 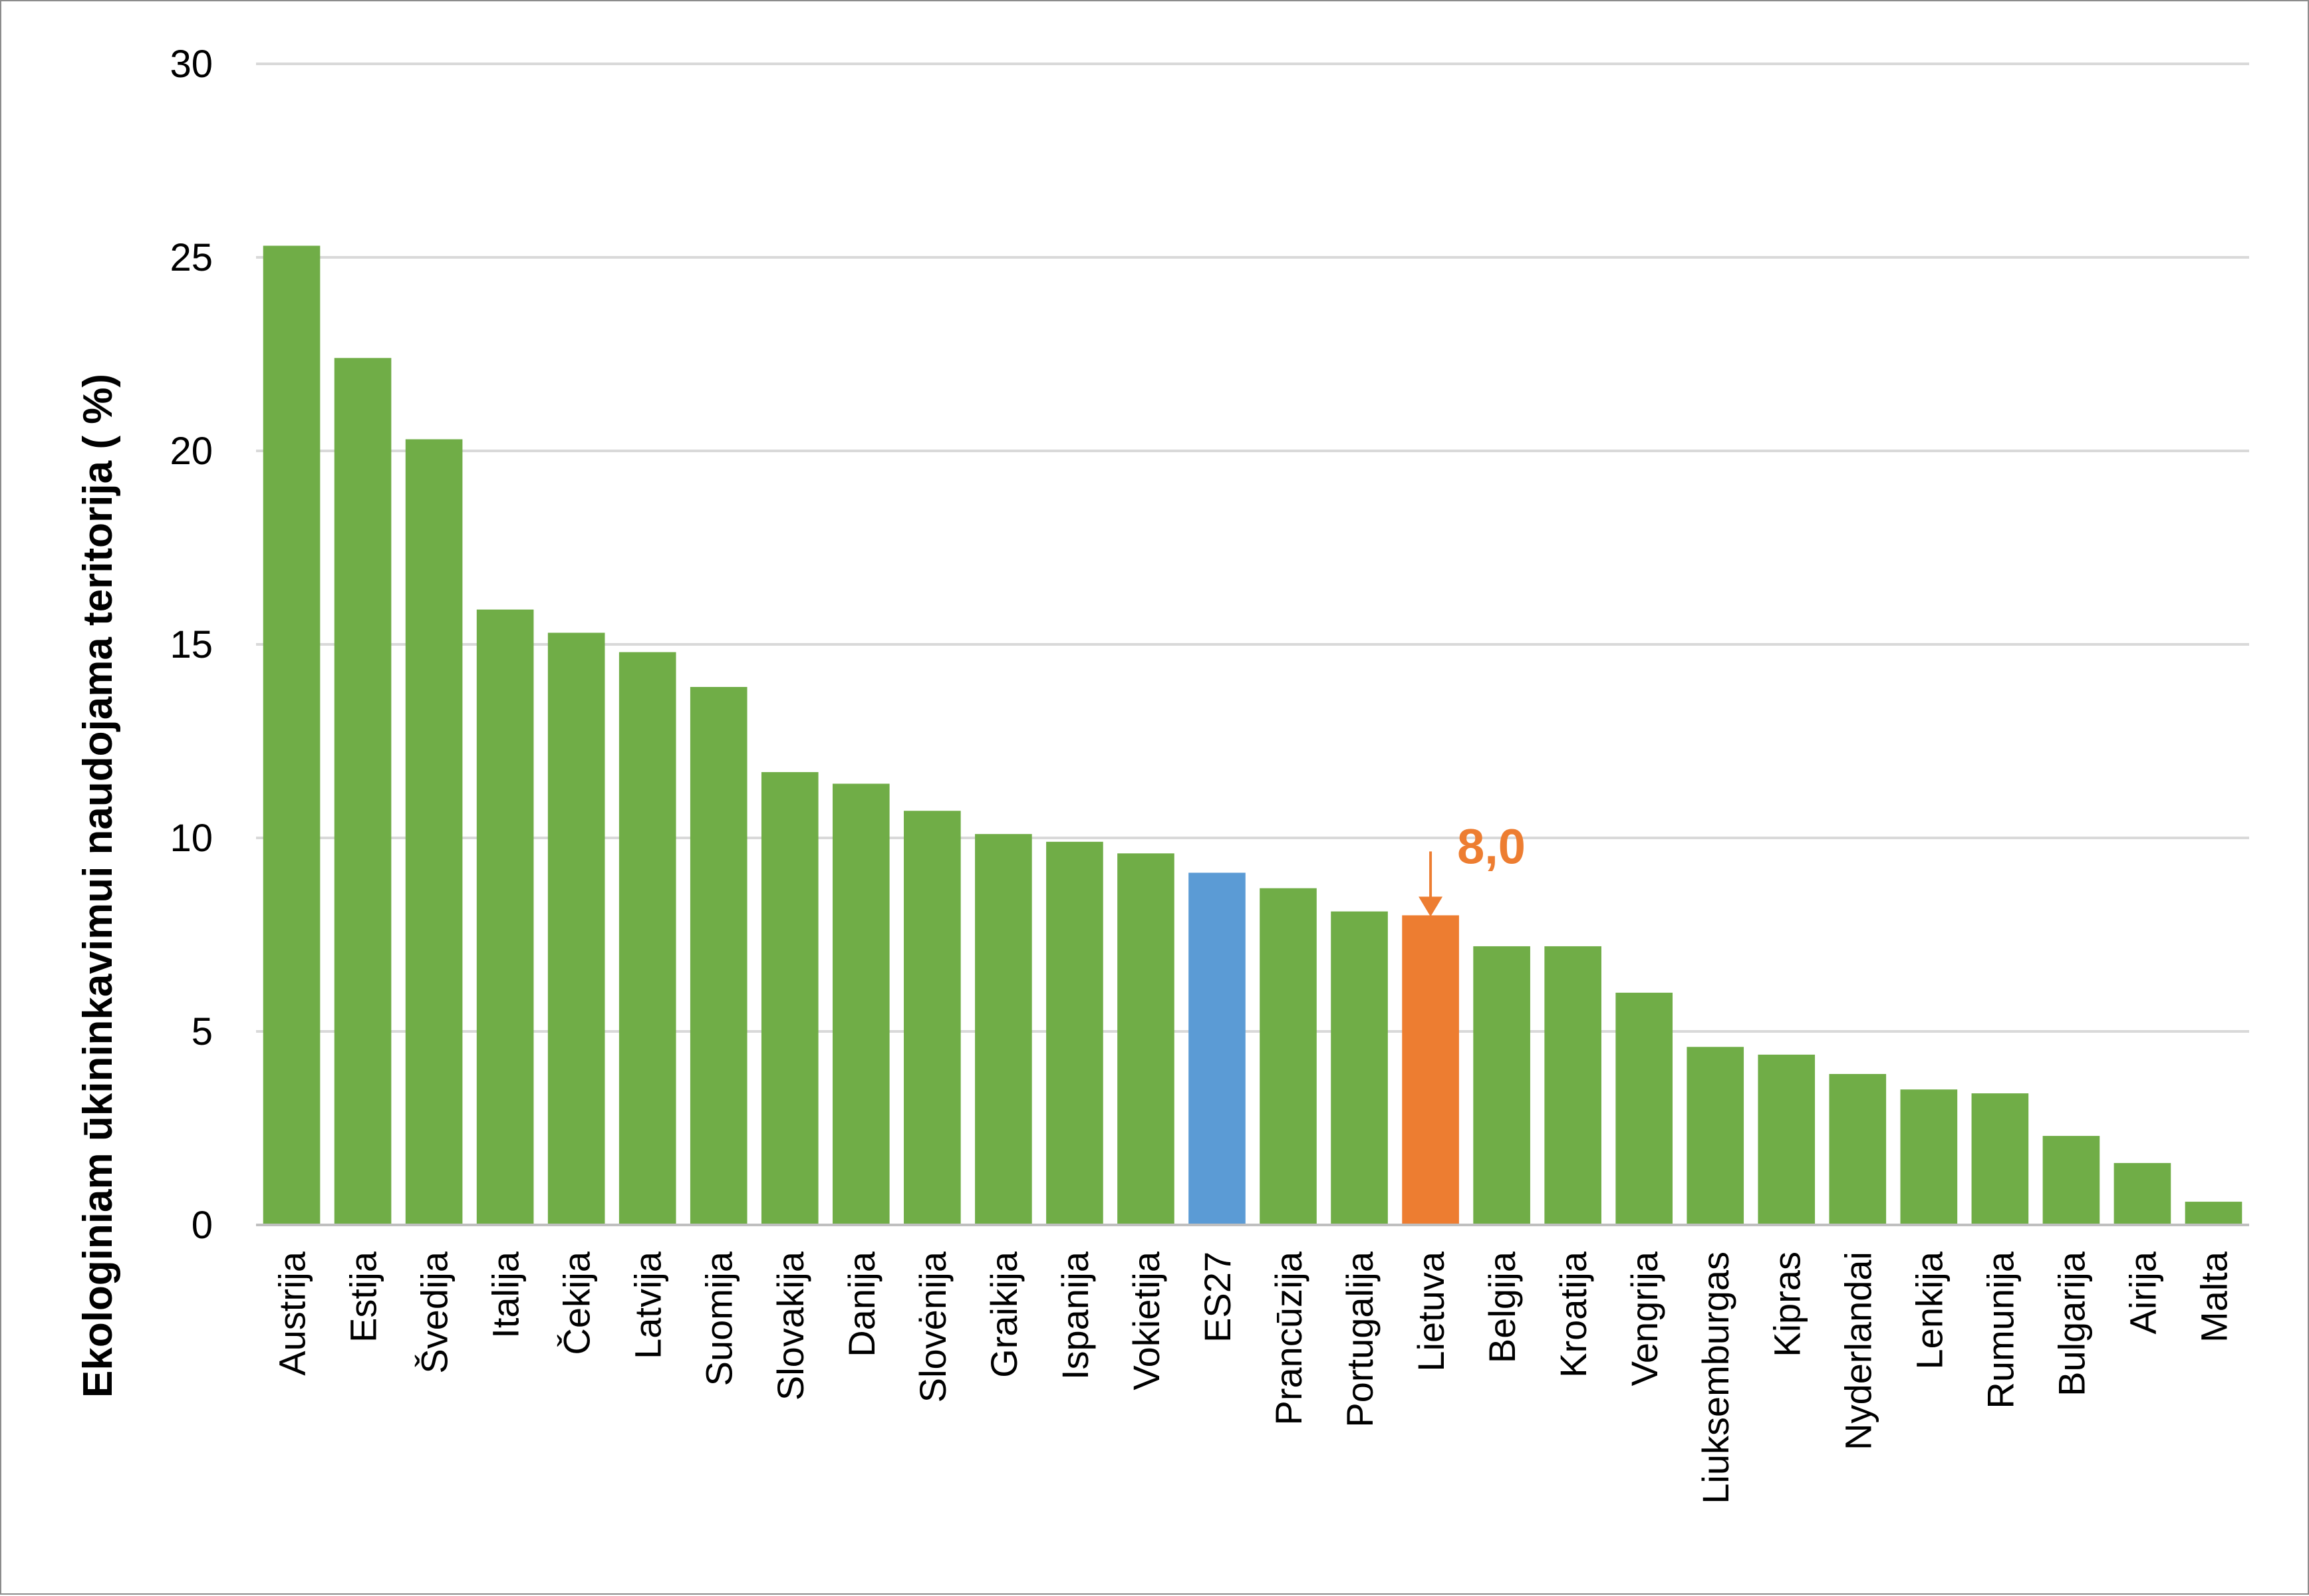 I want to click on y-tick-label: 0, so click(x=202, y=1225).